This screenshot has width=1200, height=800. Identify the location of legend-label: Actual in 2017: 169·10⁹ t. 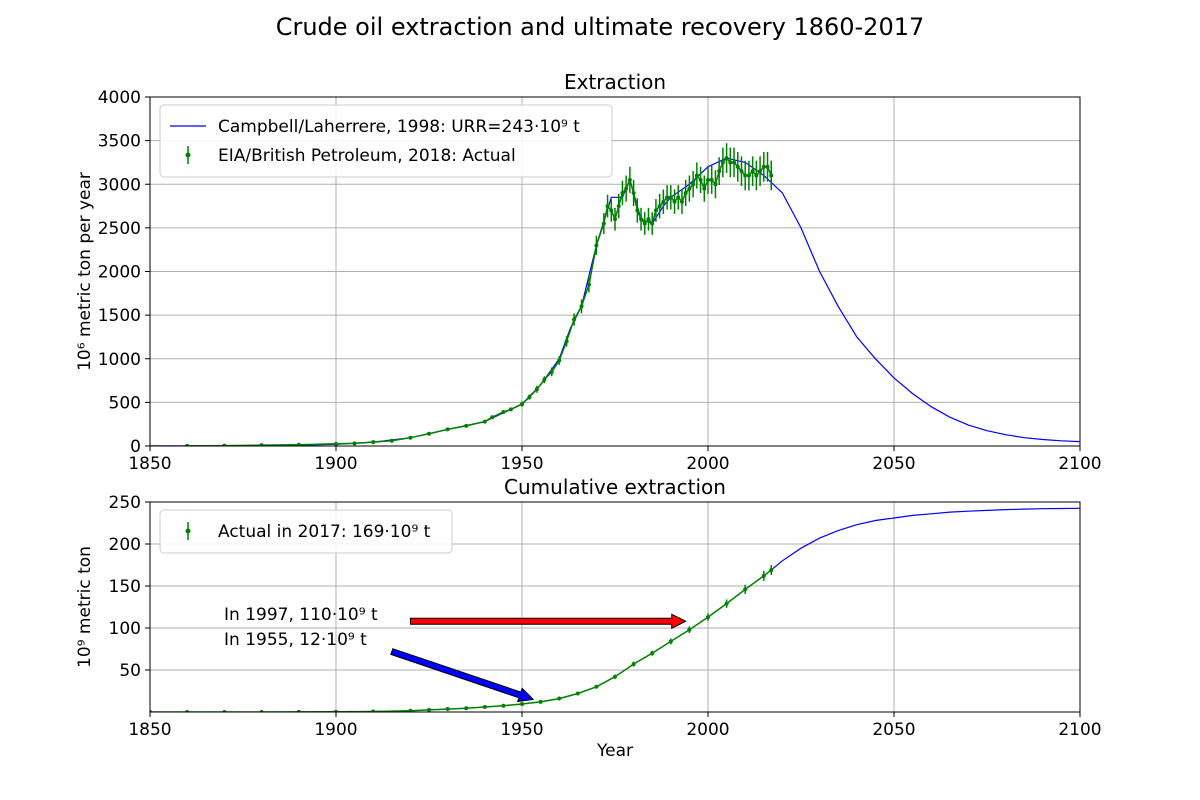
(324, 532).